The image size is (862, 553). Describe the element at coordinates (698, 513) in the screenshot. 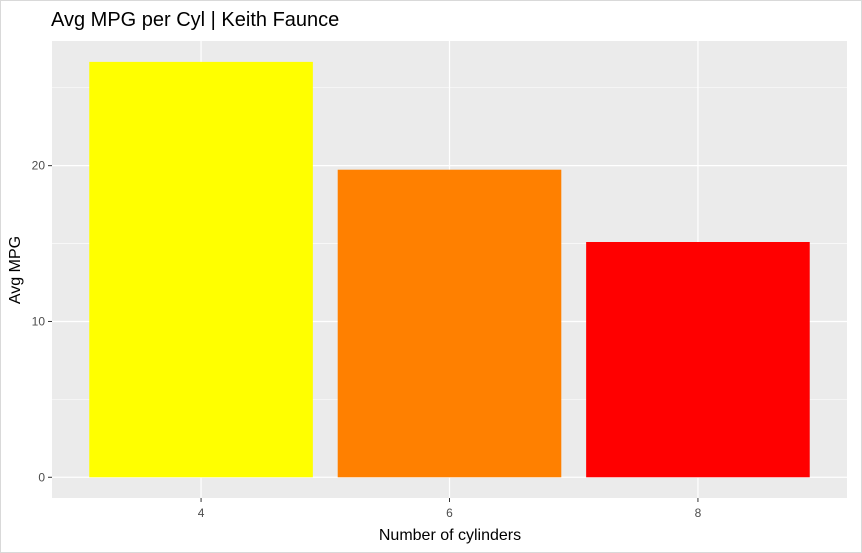

I see `x-tick-label: 8` at that location.